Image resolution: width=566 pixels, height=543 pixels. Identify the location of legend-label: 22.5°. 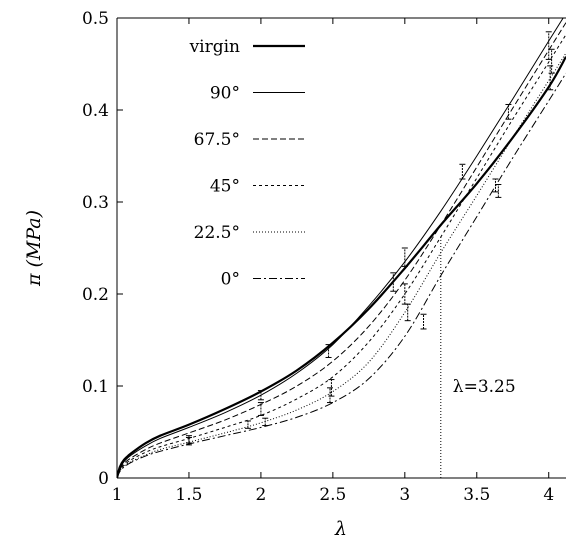
(217, 233).